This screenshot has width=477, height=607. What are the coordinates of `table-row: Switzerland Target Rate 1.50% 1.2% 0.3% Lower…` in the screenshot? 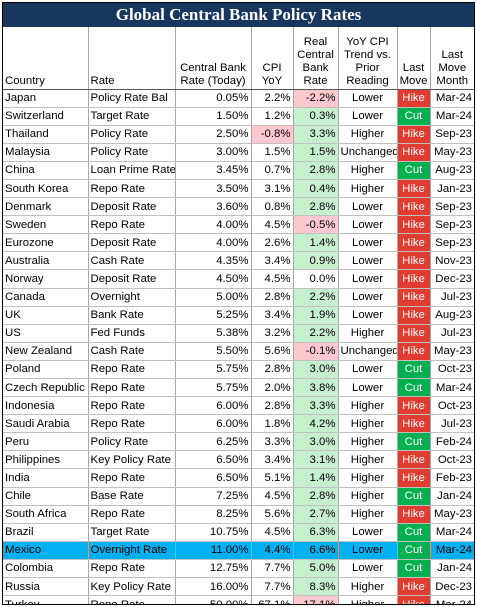 It's located at (238, 116).